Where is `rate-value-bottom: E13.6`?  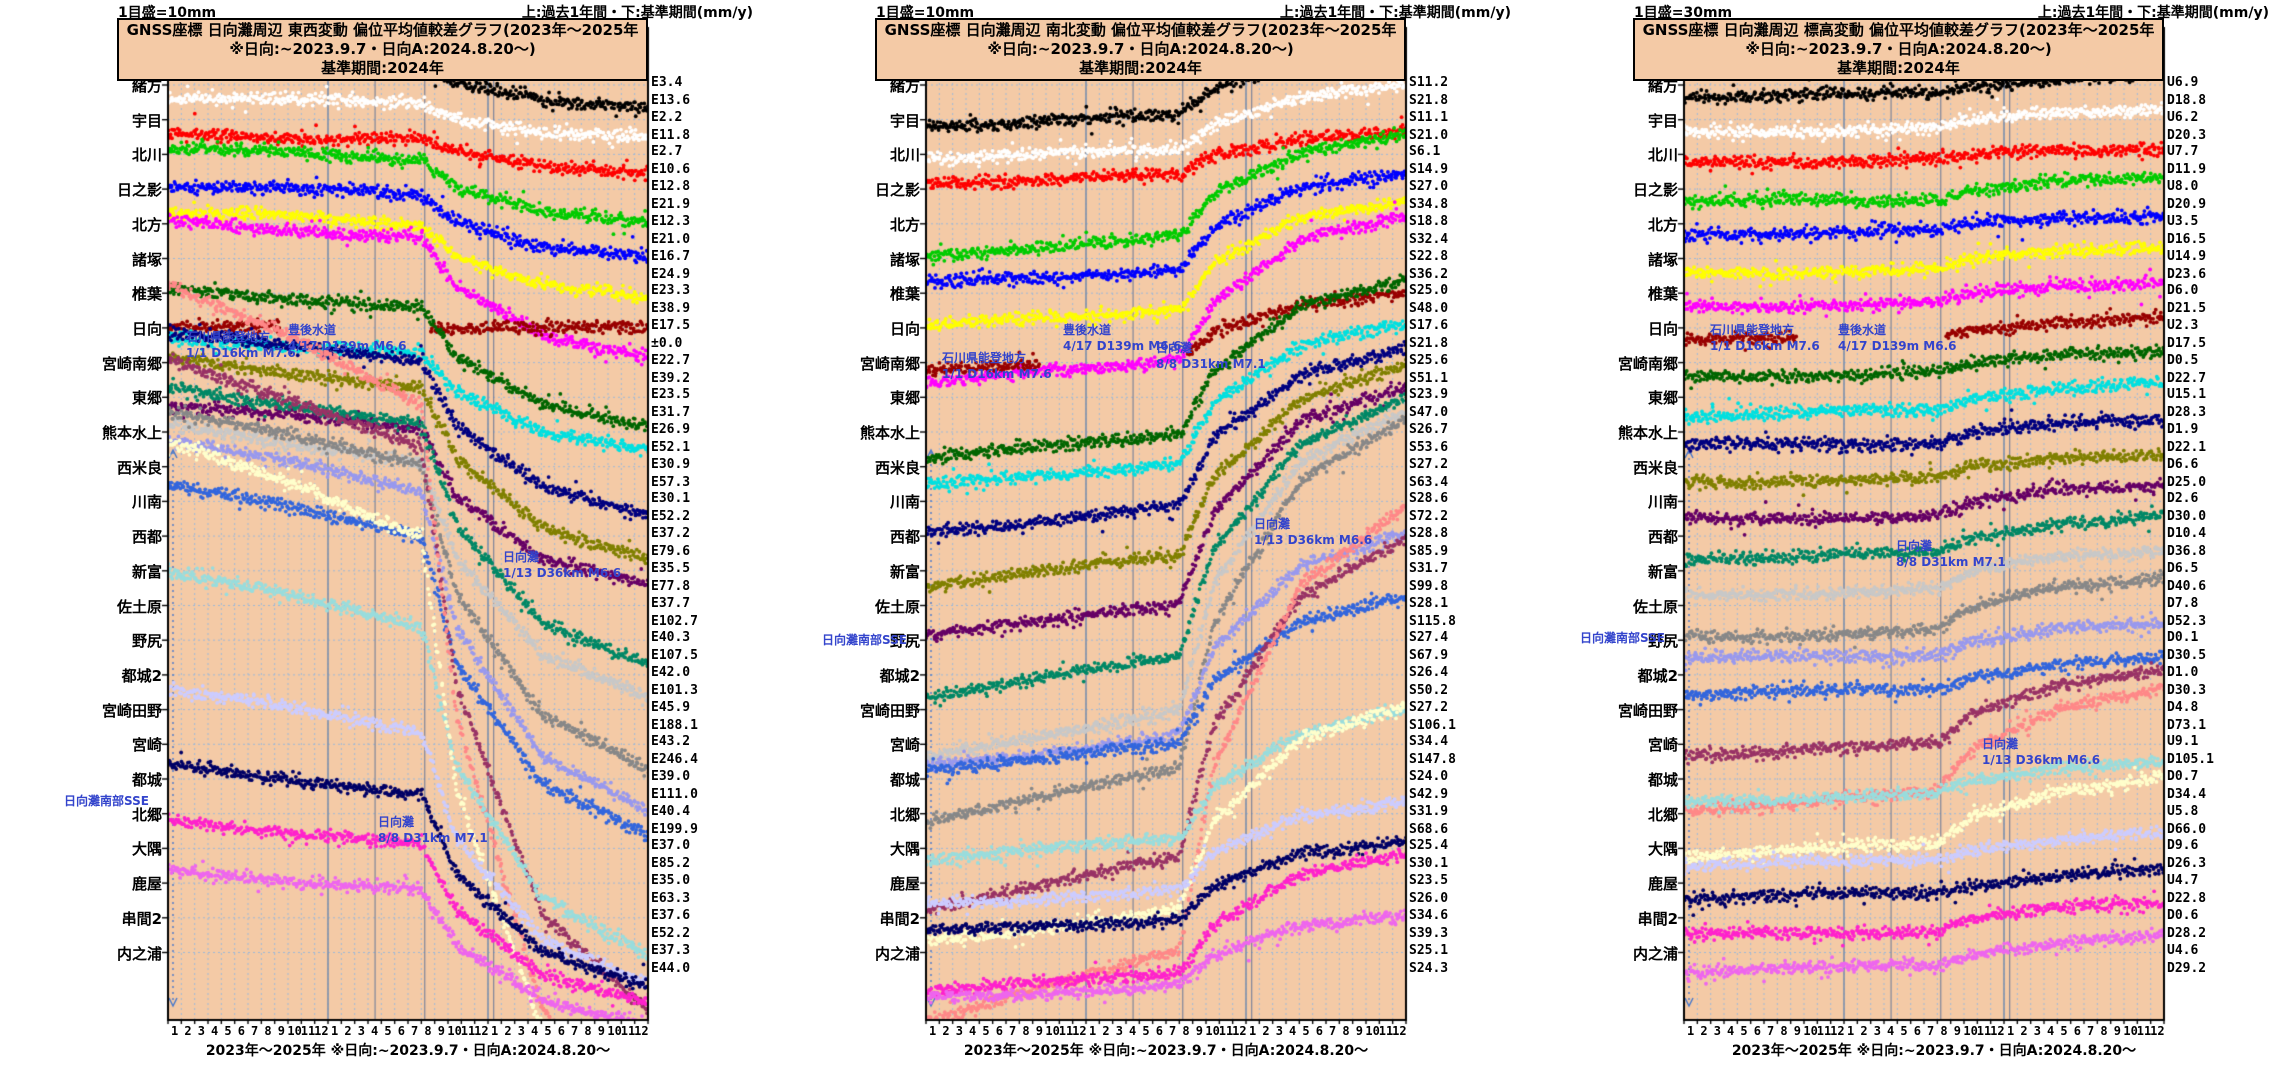 rate-value-bottom: E13.6 is located at coordinates (671, 100).